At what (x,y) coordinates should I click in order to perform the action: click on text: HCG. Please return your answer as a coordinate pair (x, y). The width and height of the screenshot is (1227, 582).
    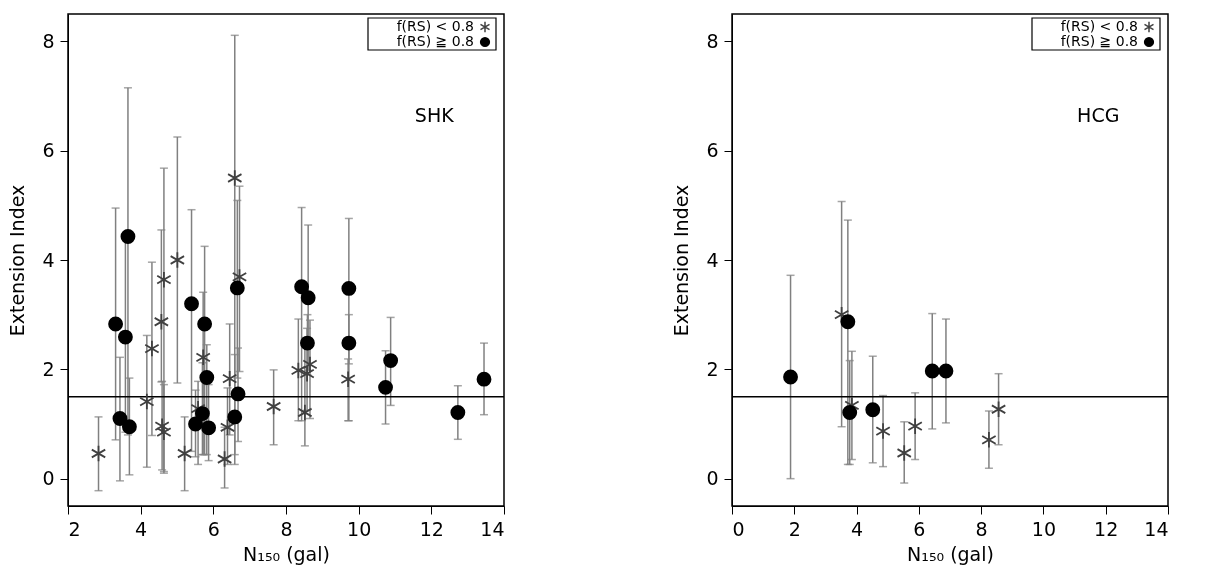
    Looking at the image, I should click on (1098, 115).